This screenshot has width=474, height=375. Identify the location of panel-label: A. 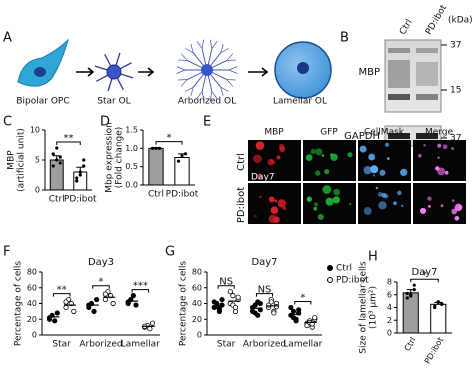
(7, 38).